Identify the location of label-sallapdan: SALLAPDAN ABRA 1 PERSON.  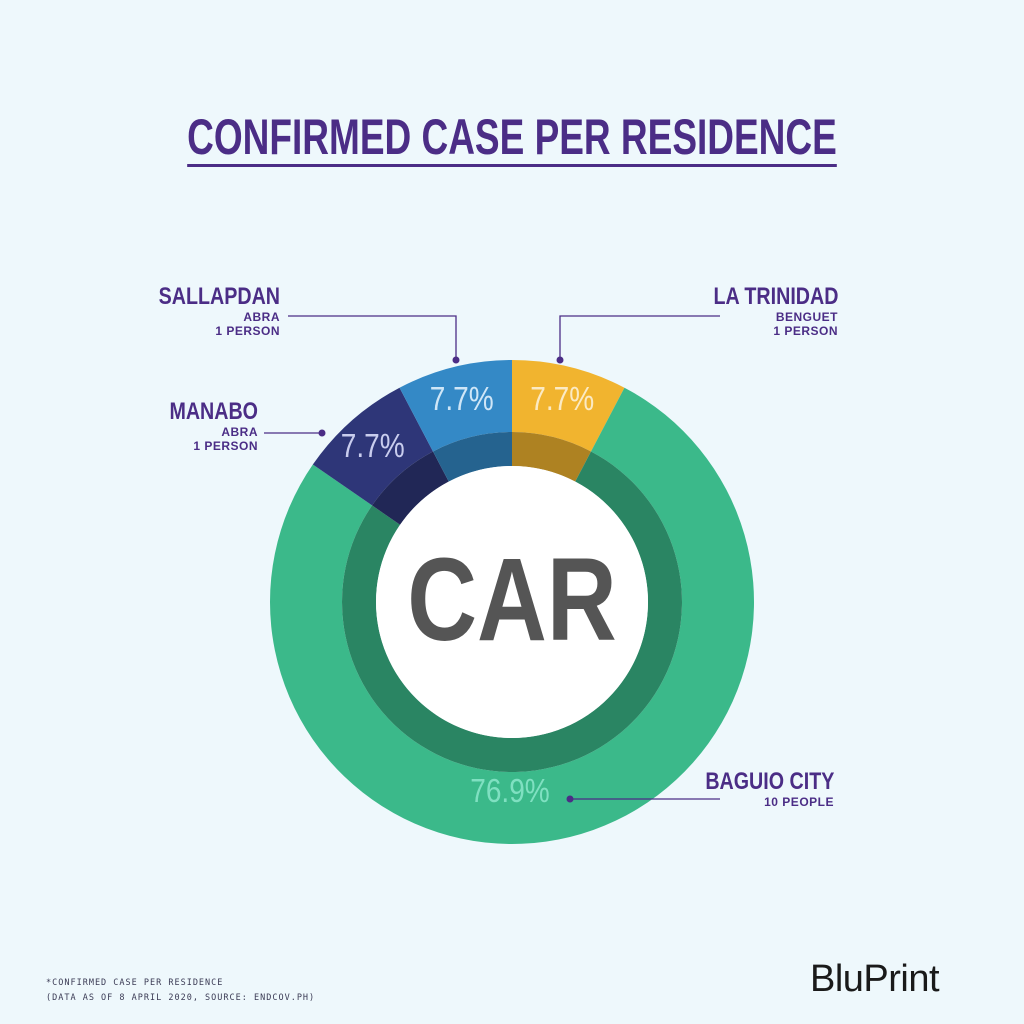
(206, 310).